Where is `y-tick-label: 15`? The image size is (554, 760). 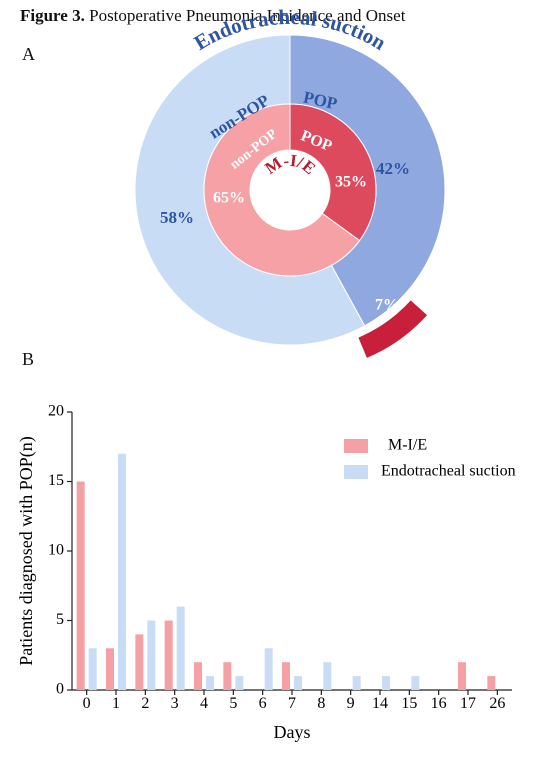
y-tick-label: 15 is located at coordinates (56, 480).